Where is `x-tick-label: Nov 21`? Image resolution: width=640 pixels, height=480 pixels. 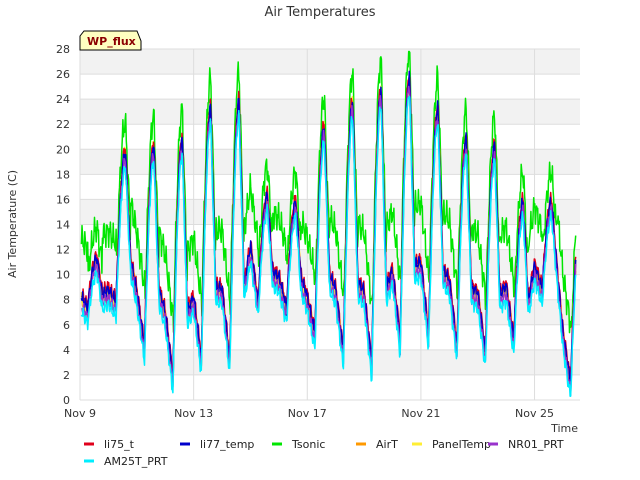 x-tick-label: Nov 21 is located at coordinates (420, 413).